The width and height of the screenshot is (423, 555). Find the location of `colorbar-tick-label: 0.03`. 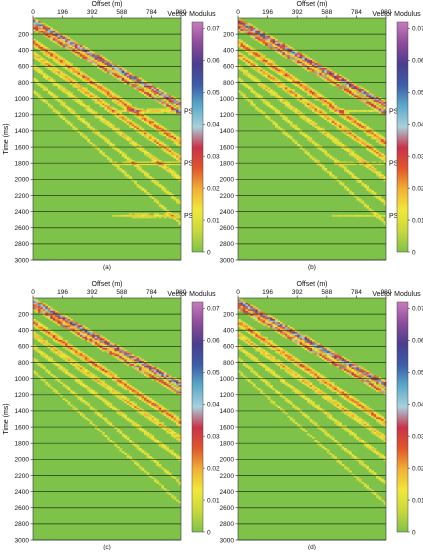

colorbar-tick-label: 0.03 is located at coordinates (213, 156).